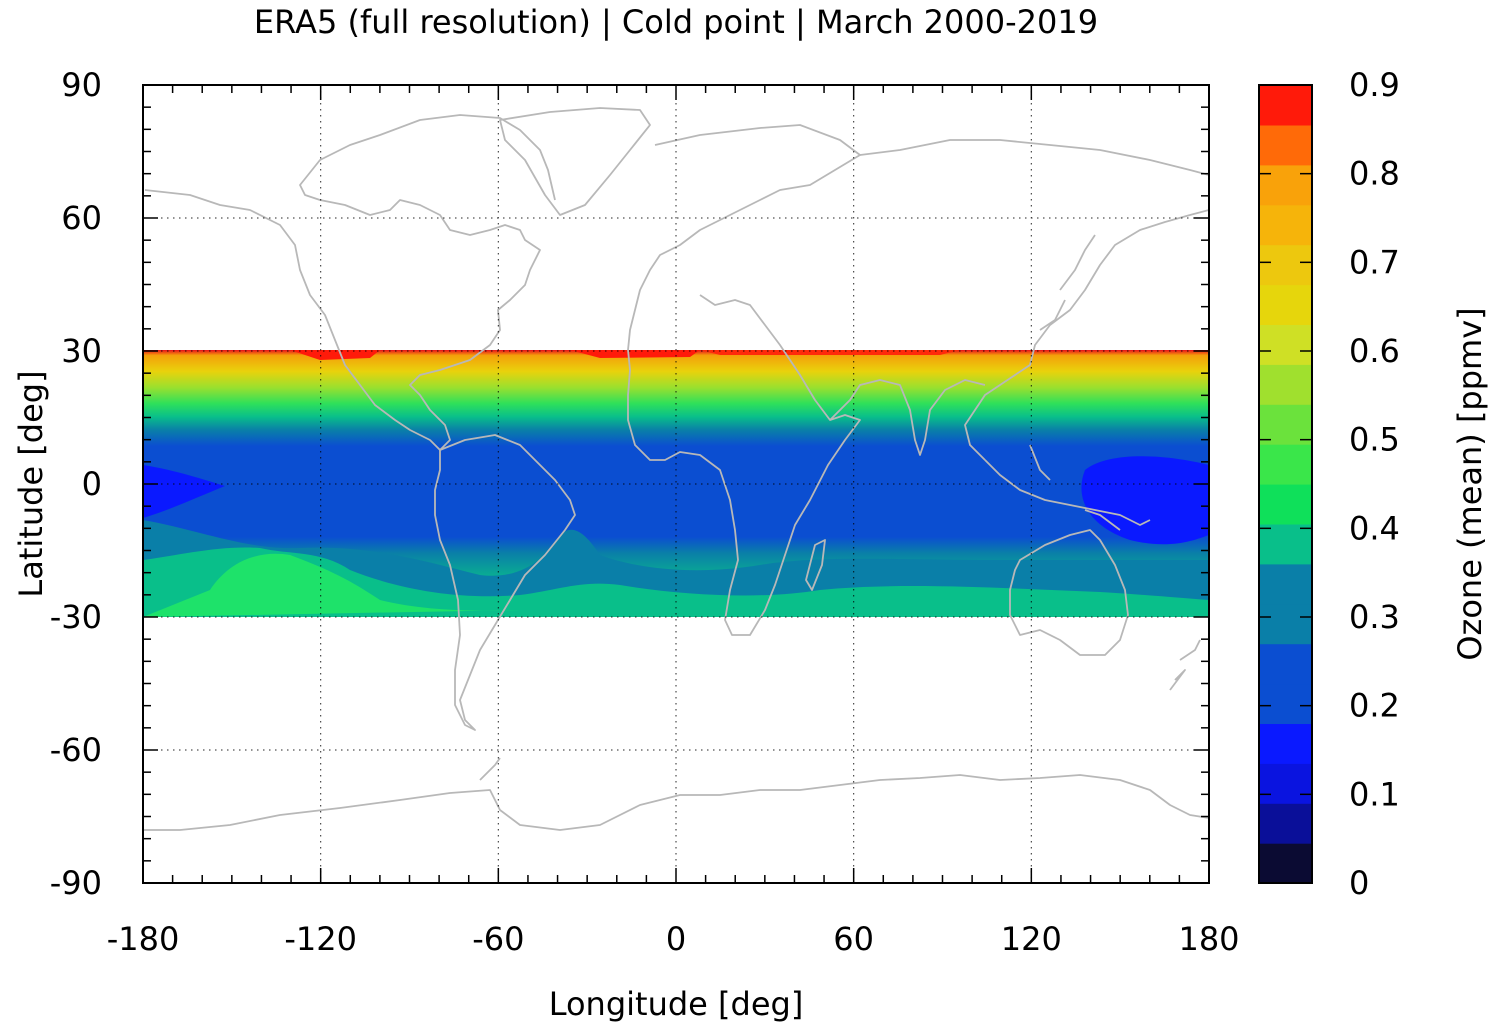 Image resolution: width=1495 pixels, height=1029 pixels. Describe the element at coordinates (1208, 939) in the screenshot. I see `x-tick-label: 180` at that location.